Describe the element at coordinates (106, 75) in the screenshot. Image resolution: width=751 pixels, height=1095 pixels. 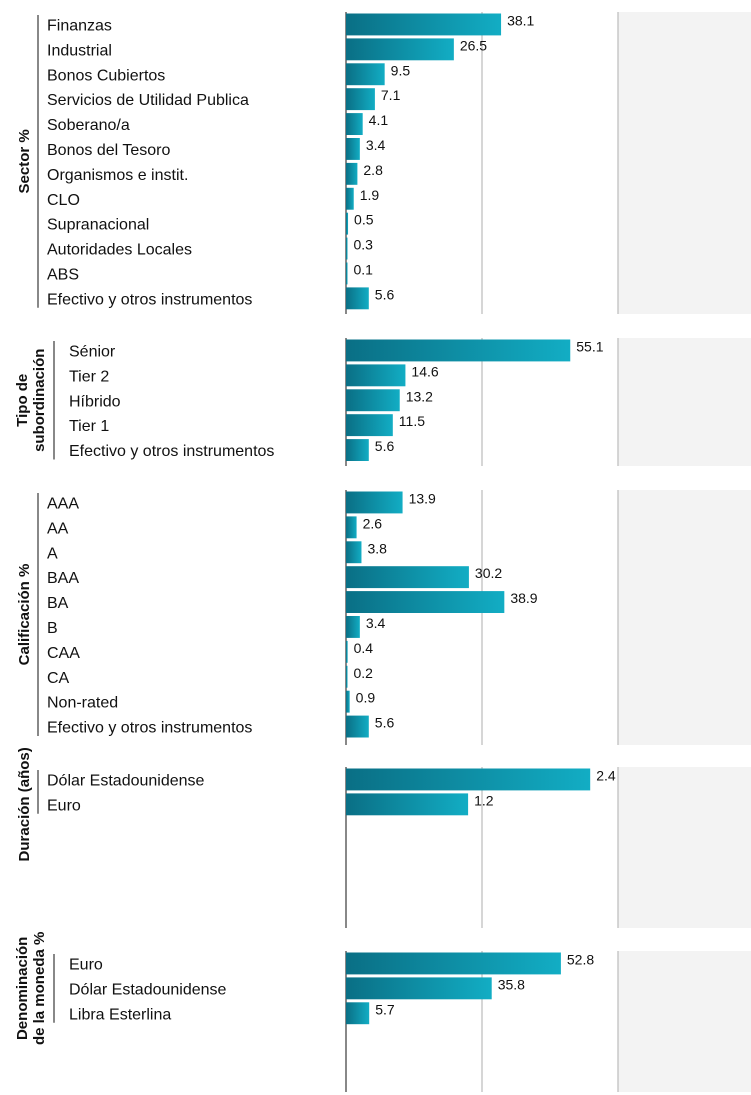
I see `category-label: Bonos Cubiertos` at that location.